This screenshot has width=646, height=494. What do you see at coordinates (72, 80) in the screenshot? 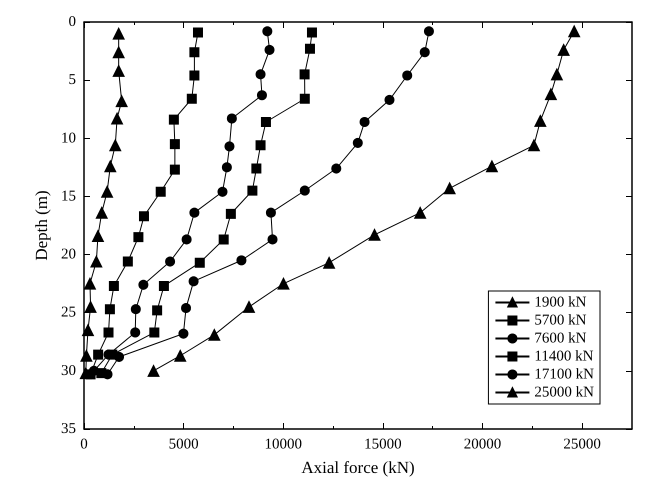
I see `y-tick-label: 5` at bounding box center [72, 80].